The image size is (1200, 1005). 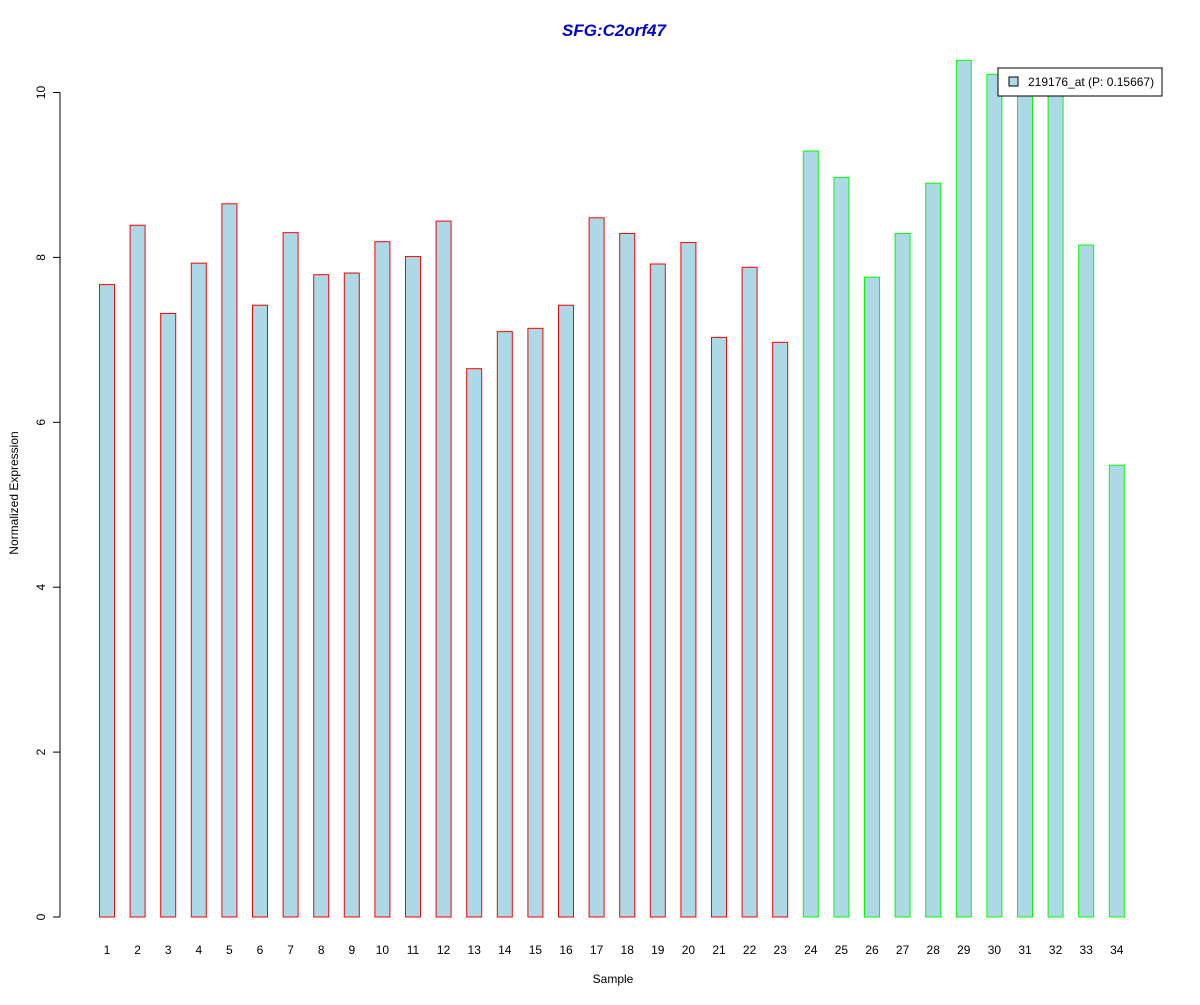 I want to click on legend-box, so click(x=1080, y=82).